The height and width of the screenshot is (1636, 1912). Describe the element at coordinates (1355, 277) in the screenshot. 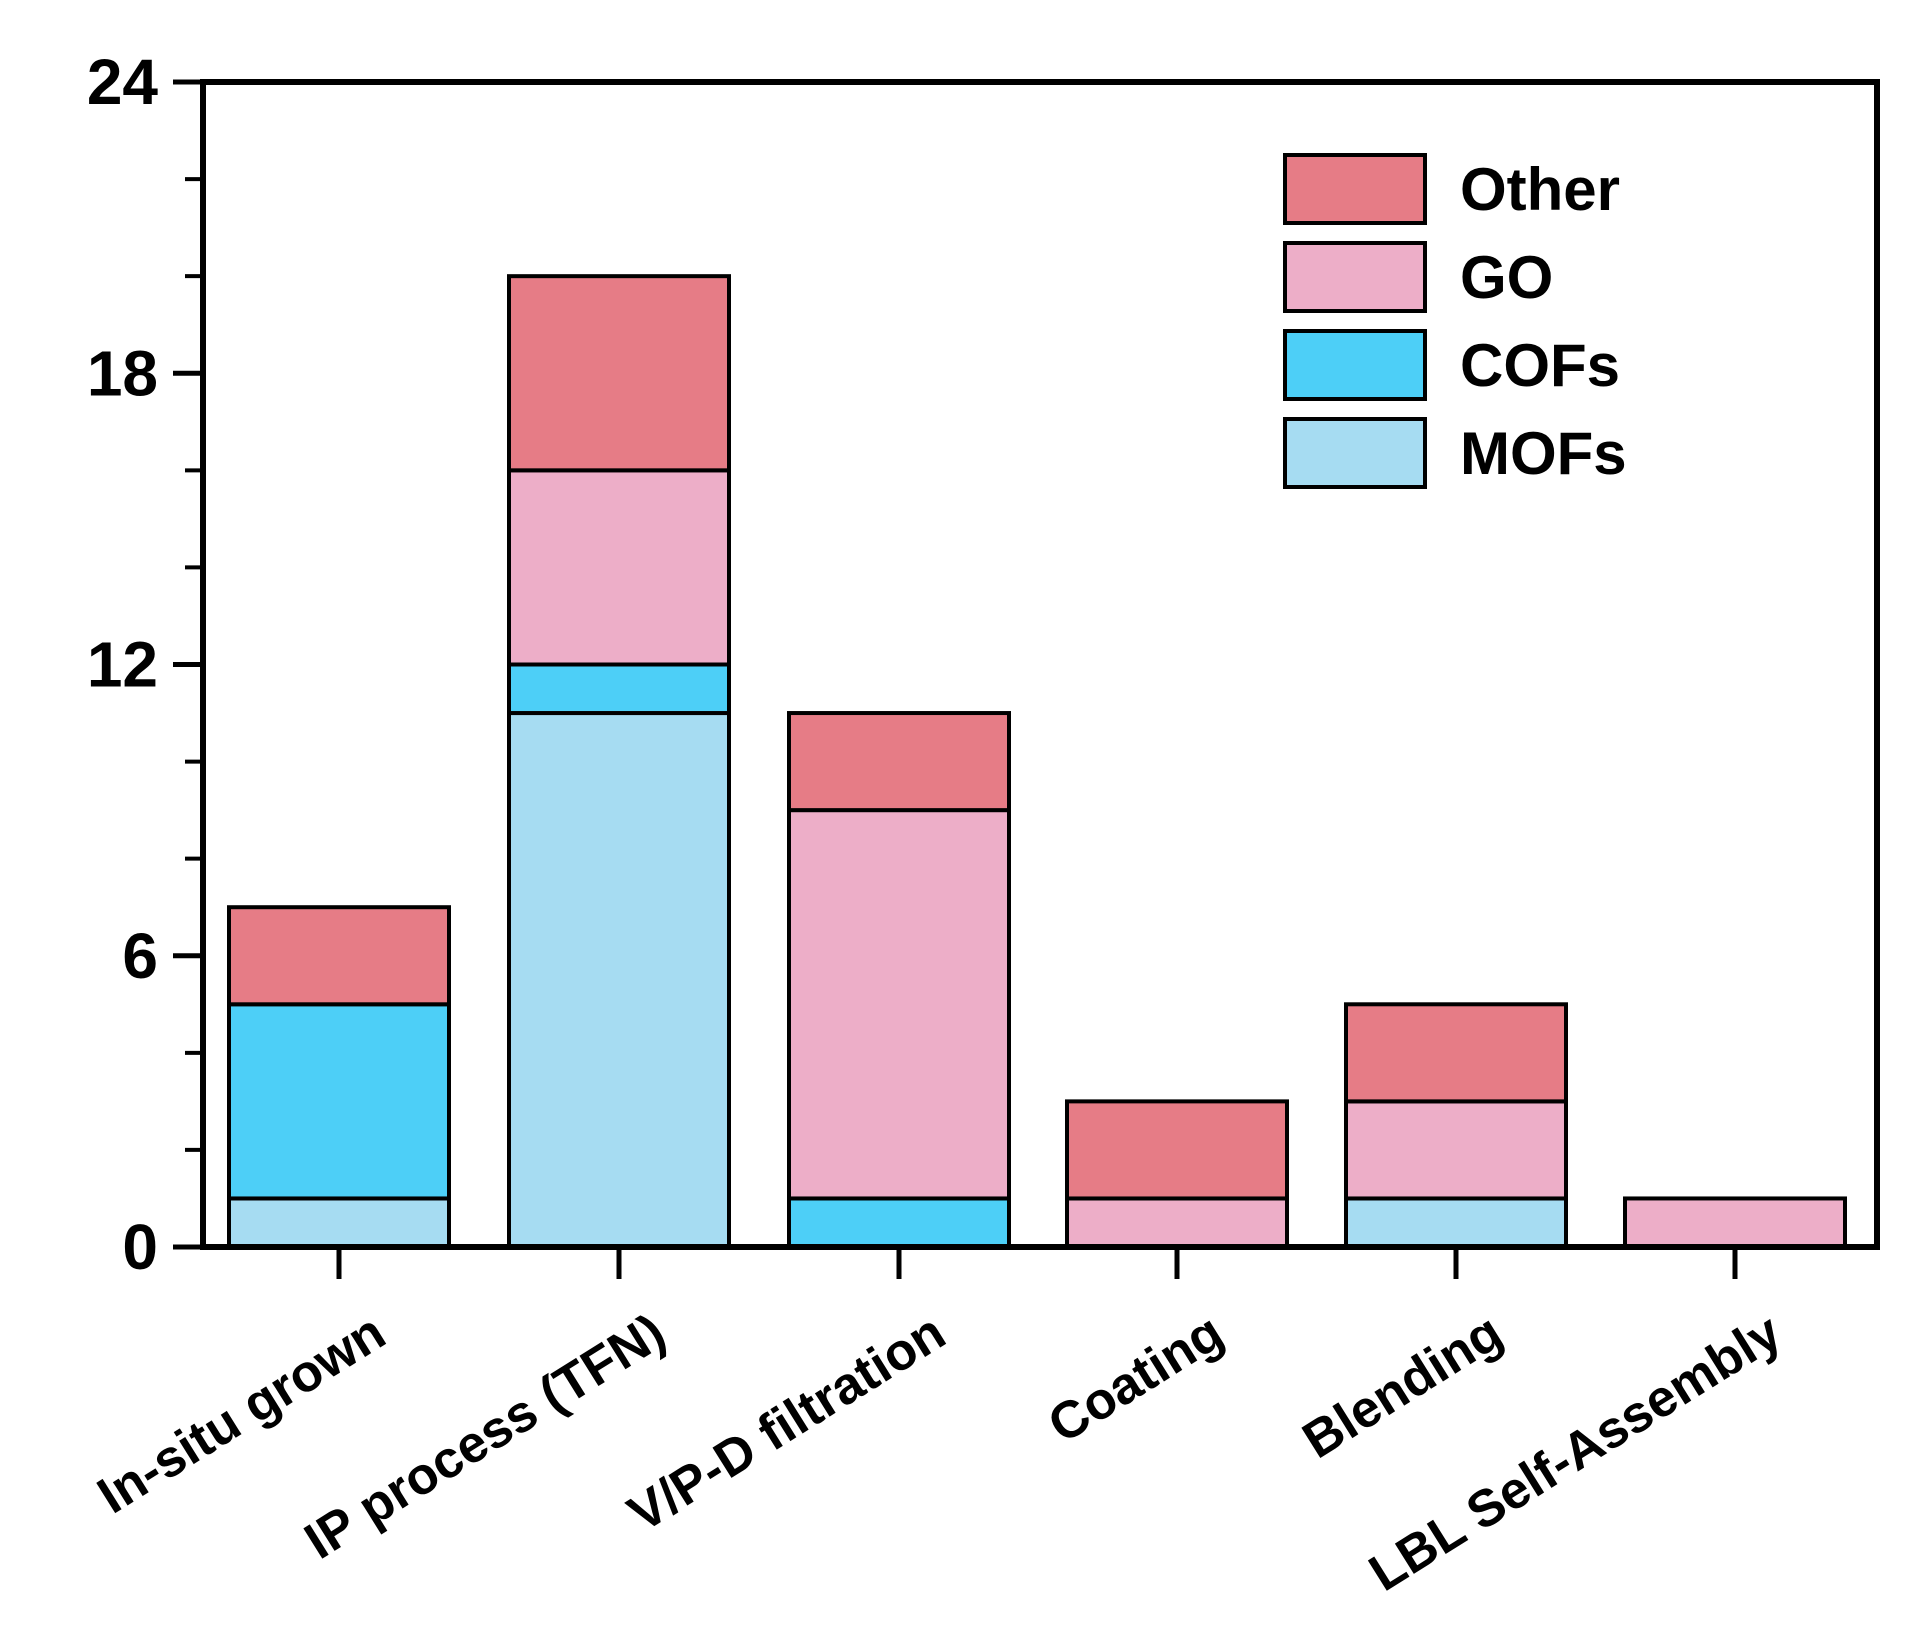

I see `legend-swatch-go` at that location.